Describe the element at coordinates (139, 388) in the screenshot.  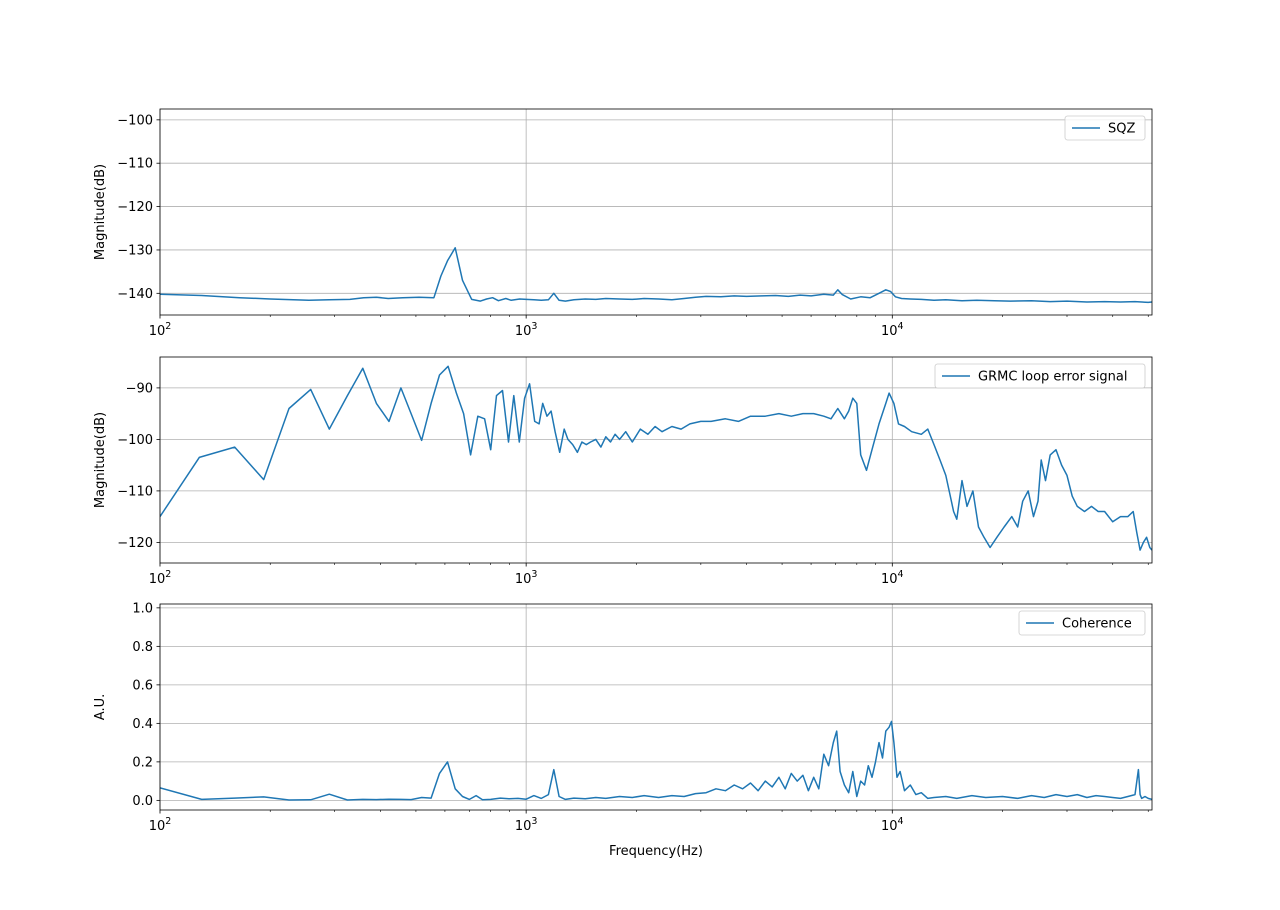
I see `y-tick-label: −90` at that location.